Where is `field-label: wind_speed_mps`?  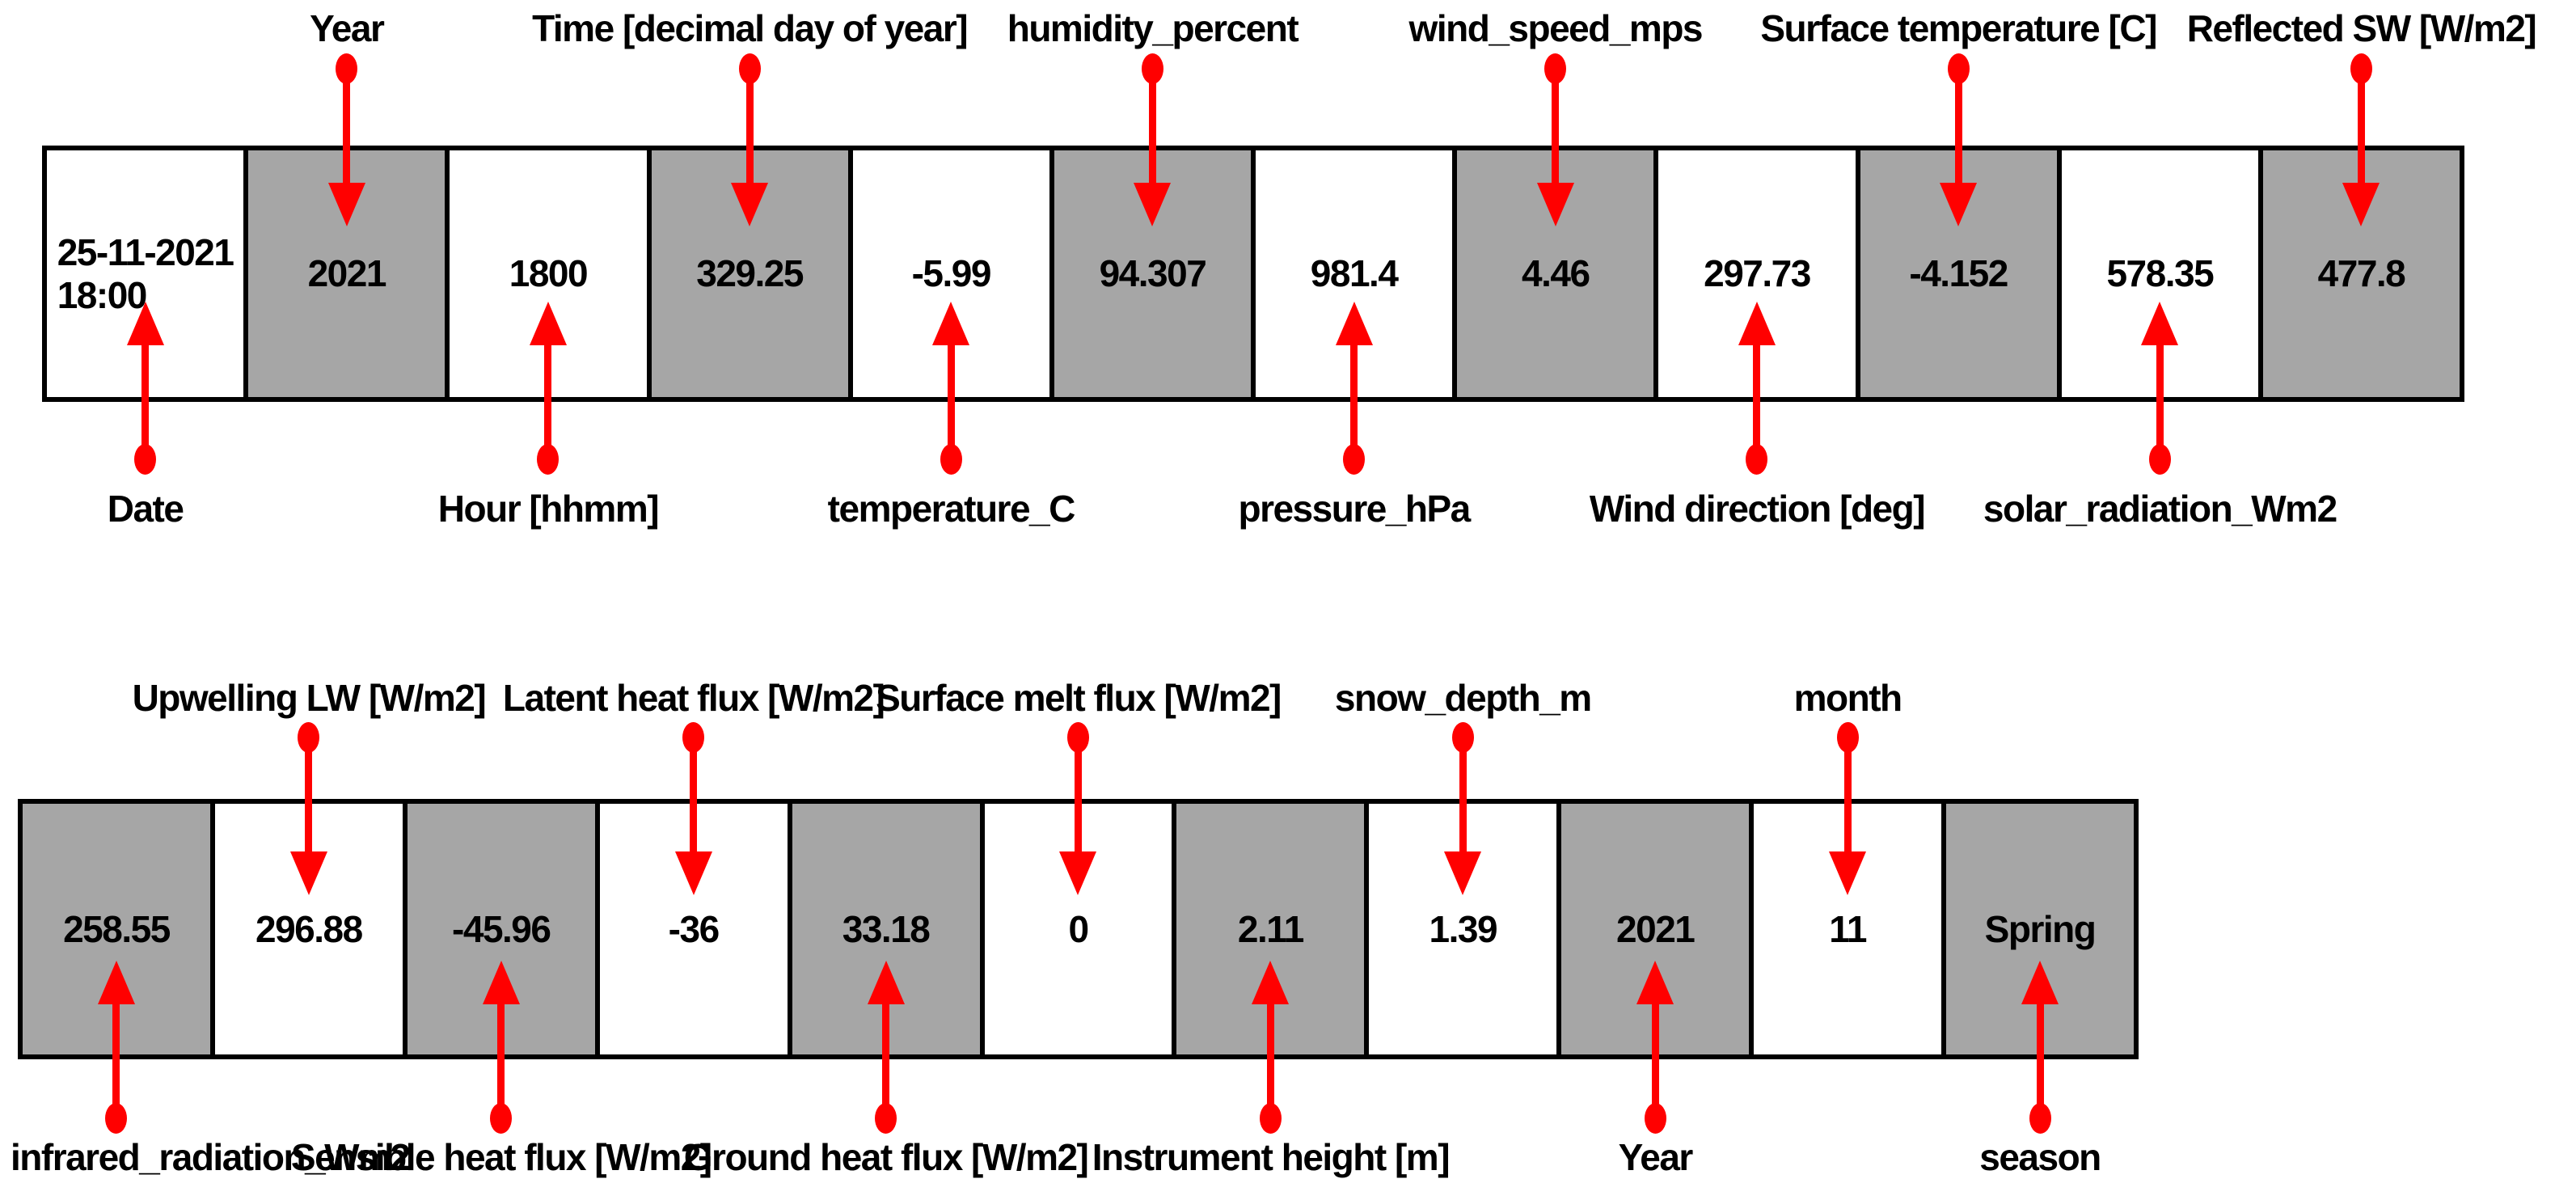
field-label: wind_speed_mps is located at coordinates (1556, 28).